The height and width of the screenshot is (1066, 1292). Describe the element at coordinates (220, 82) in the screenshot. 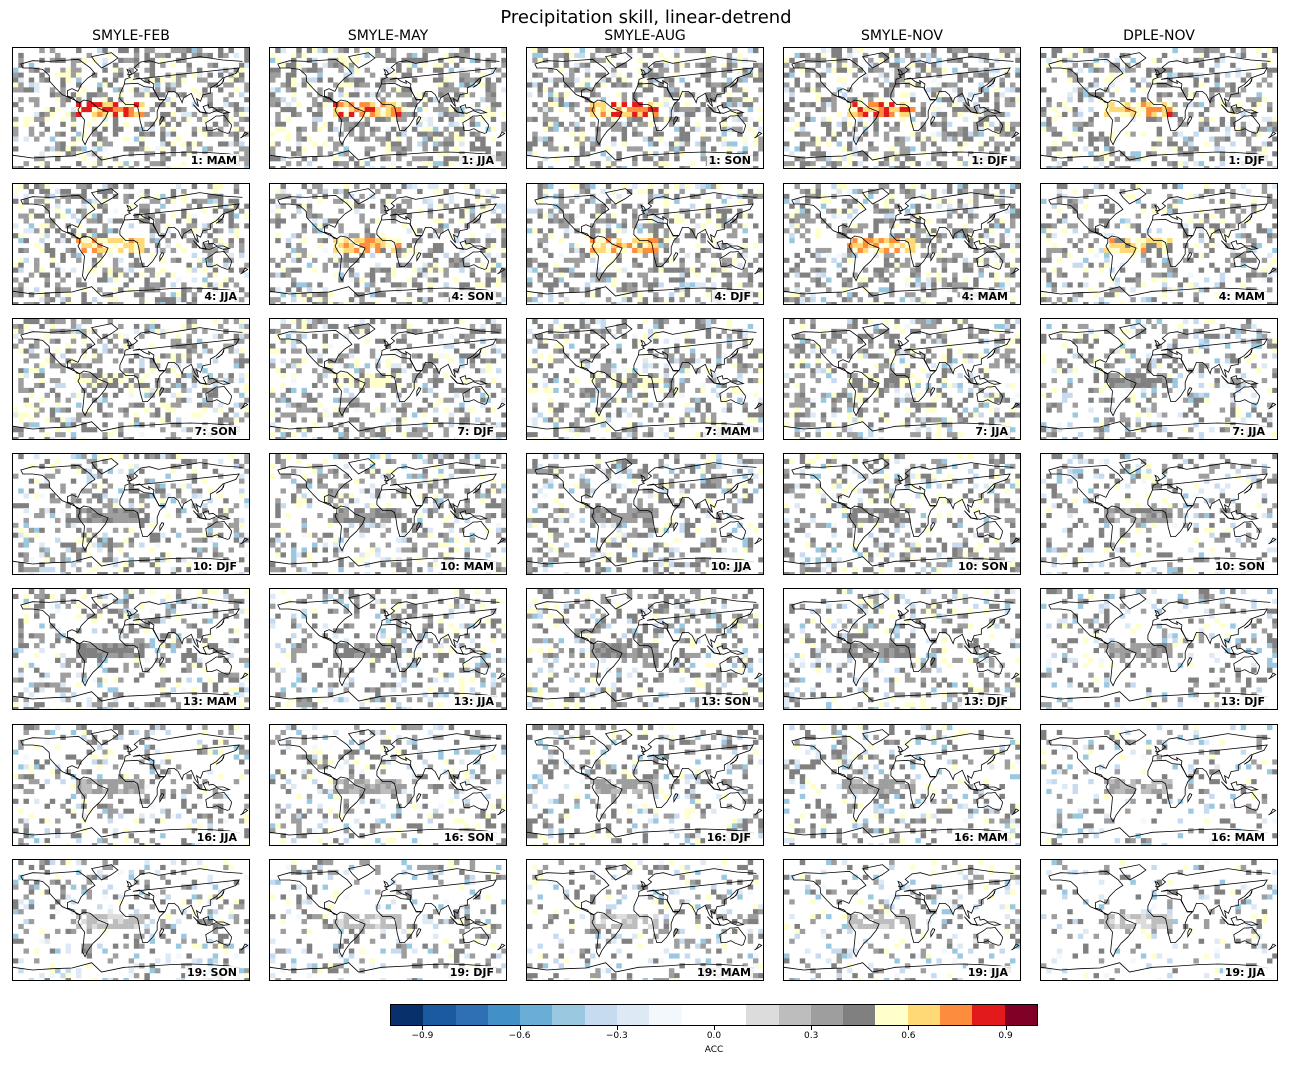

I see `coastline` at that location.